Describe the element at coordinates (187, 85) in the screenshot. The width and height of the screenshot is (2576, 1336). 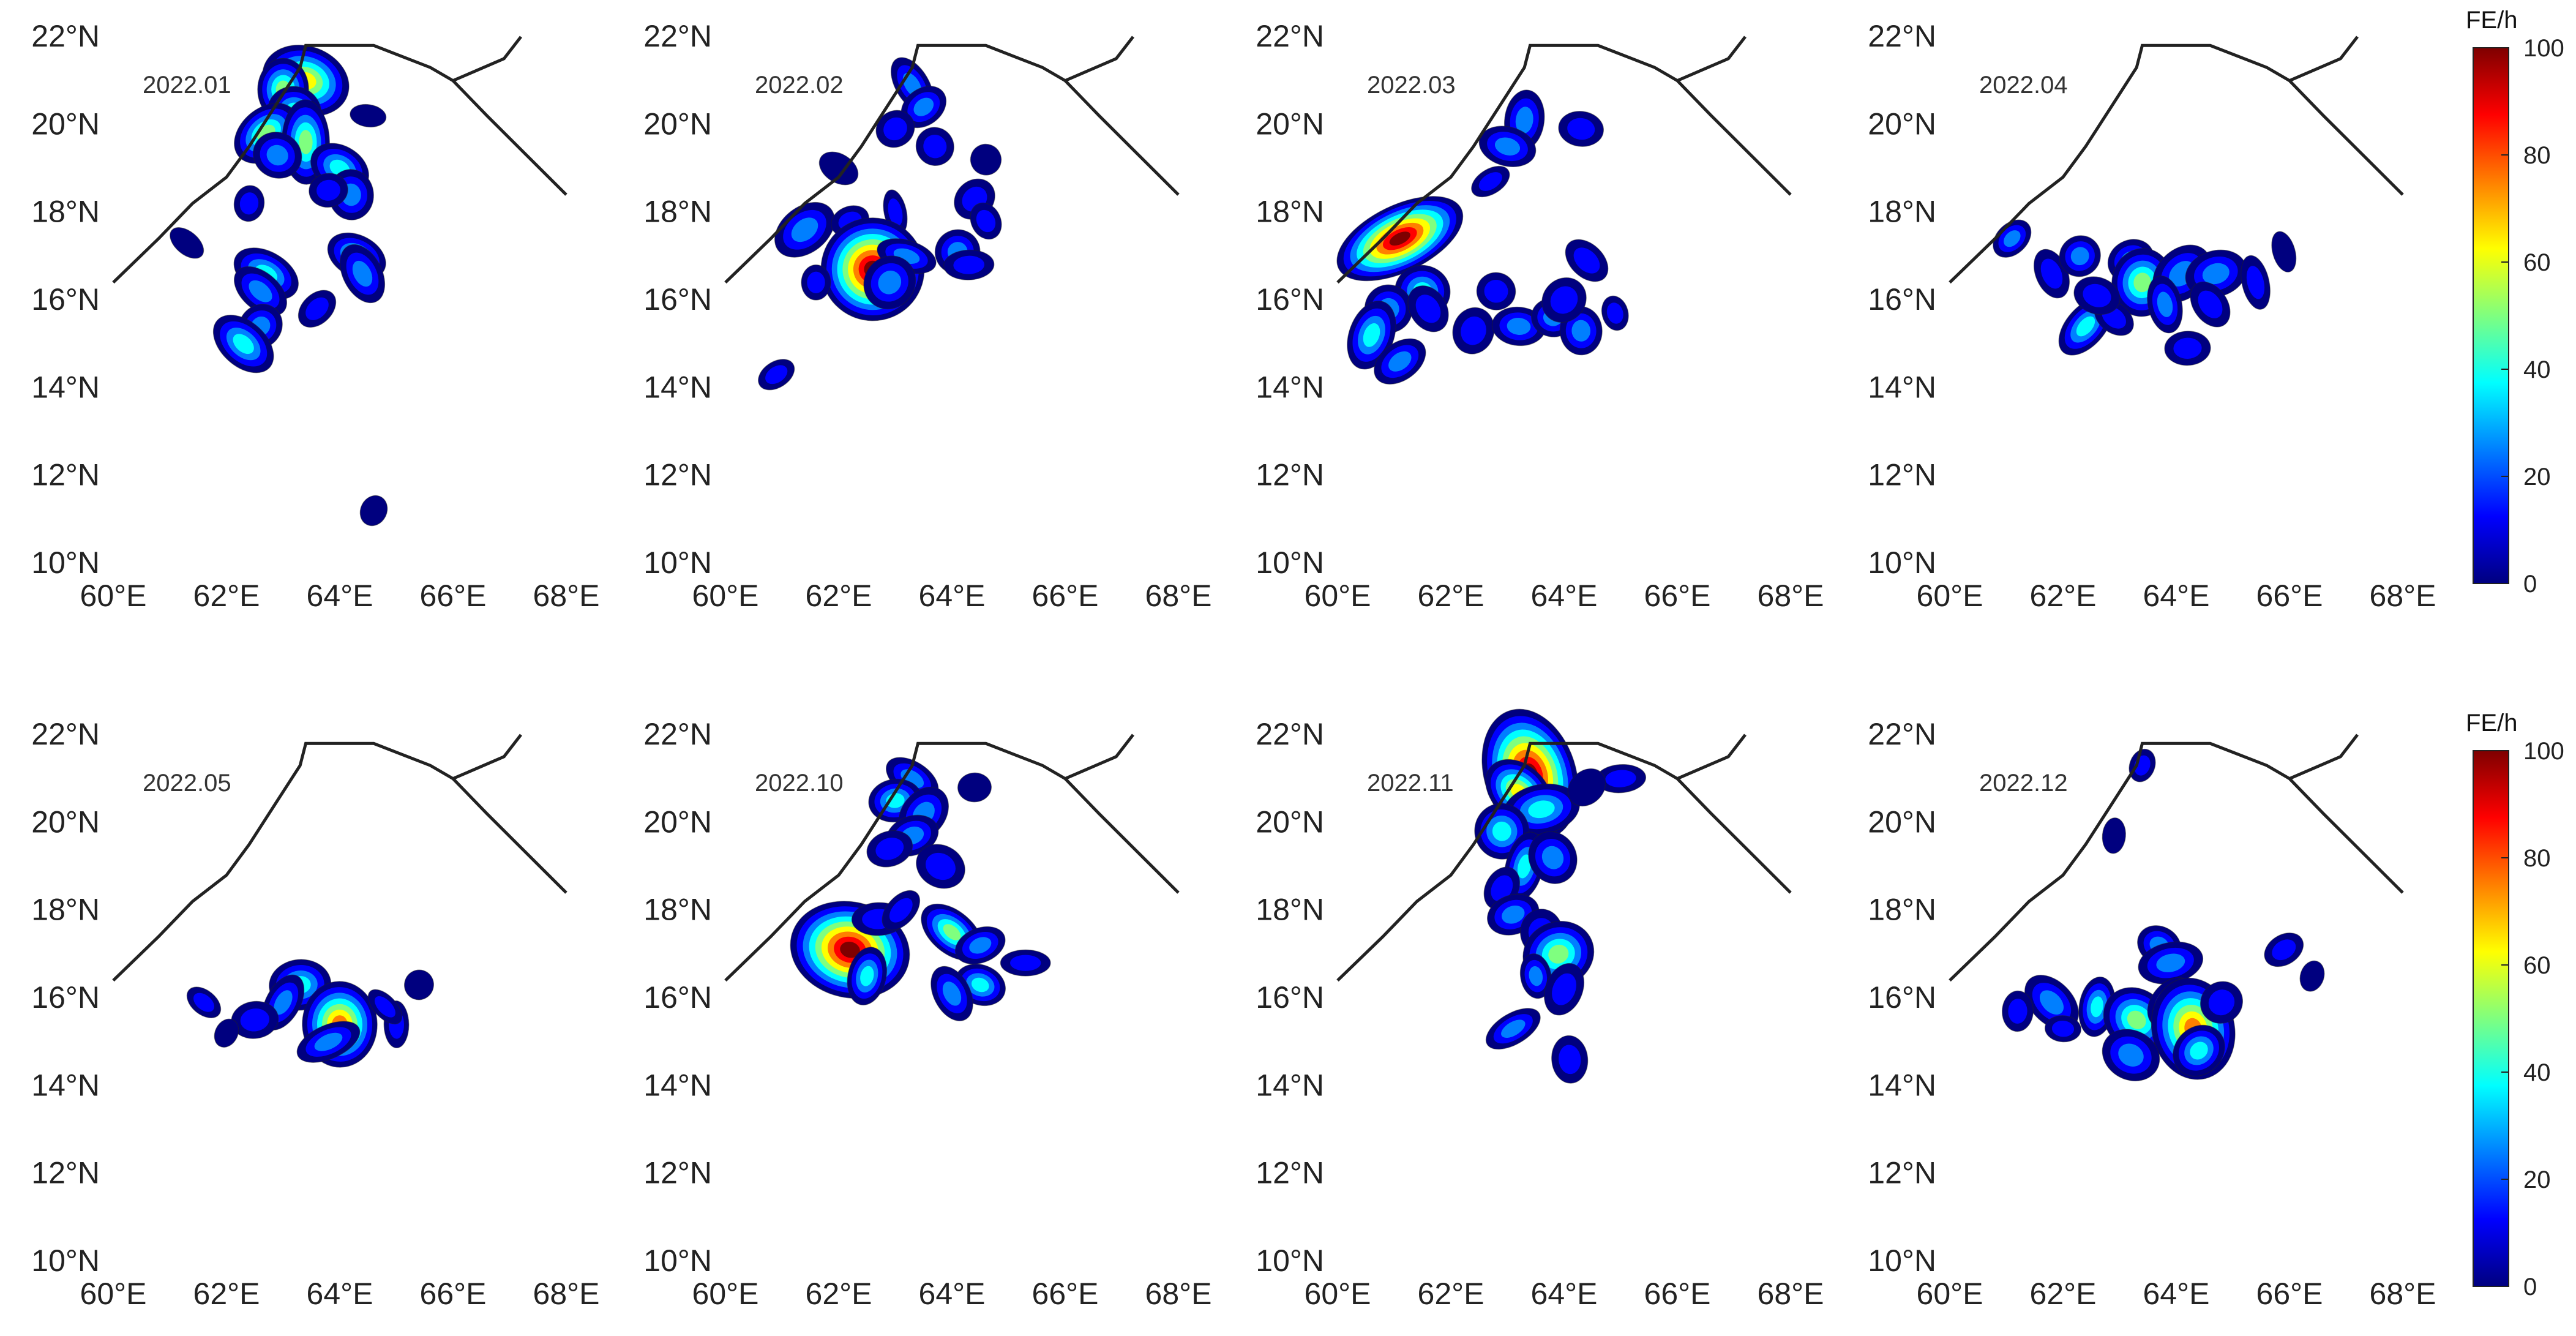
I see `panel-title: 2022.01` at that location.